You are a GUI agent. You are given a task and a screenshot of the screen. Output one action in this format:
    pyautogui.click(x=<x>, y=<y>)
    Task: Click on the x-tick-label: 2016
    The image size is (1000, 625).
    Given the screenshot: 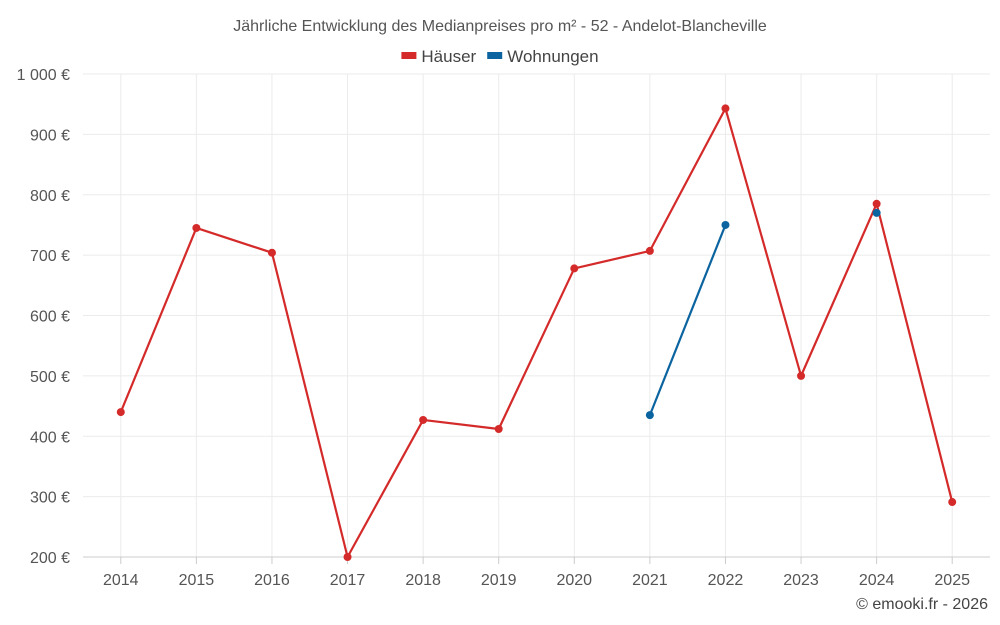 What is the action you would take?
    pyautogui.click(x=272, y=580)
    